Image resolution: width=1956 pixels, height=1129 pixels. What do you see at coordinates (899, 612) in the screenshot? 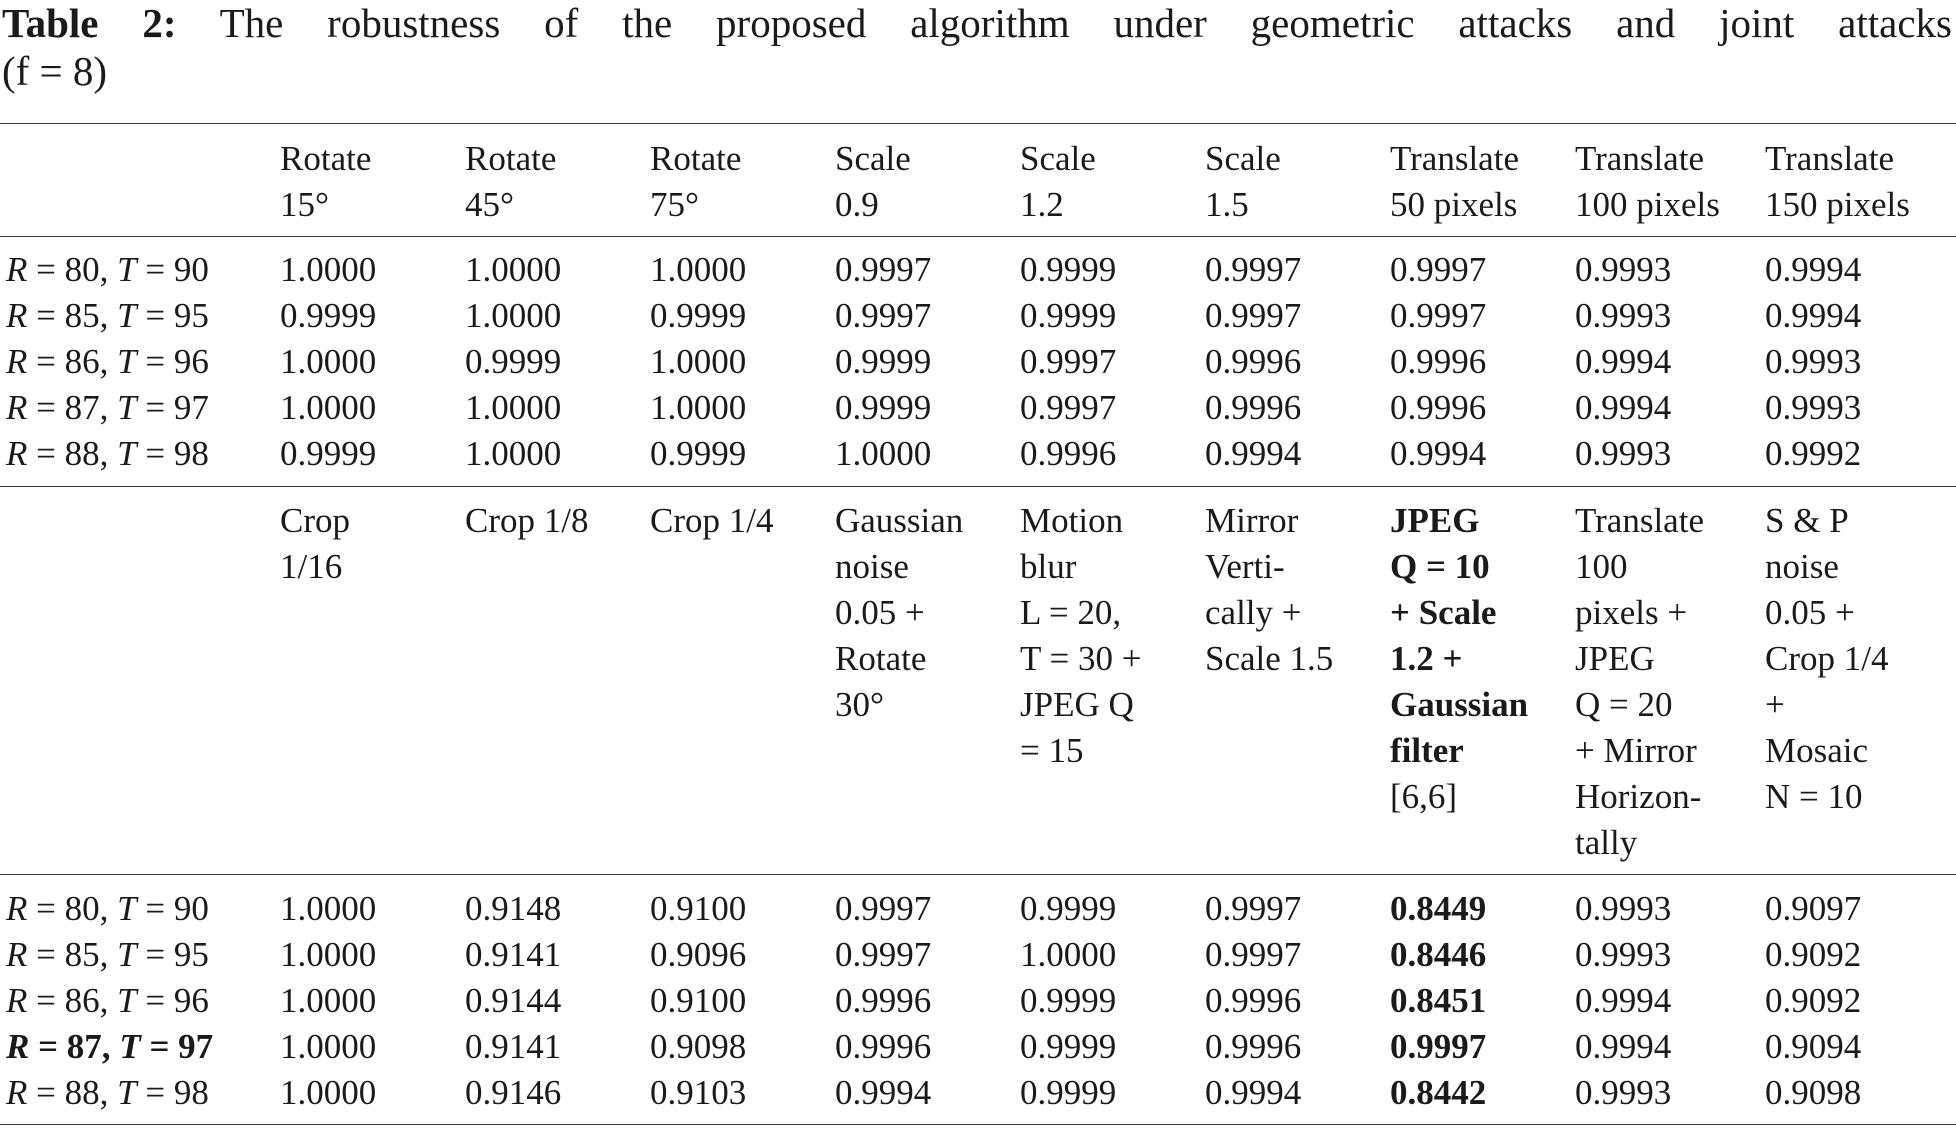
I see `table2-header-col-4: Gaussian noise 0.05 + Rotate 30°` at bounding box center [899, 612].